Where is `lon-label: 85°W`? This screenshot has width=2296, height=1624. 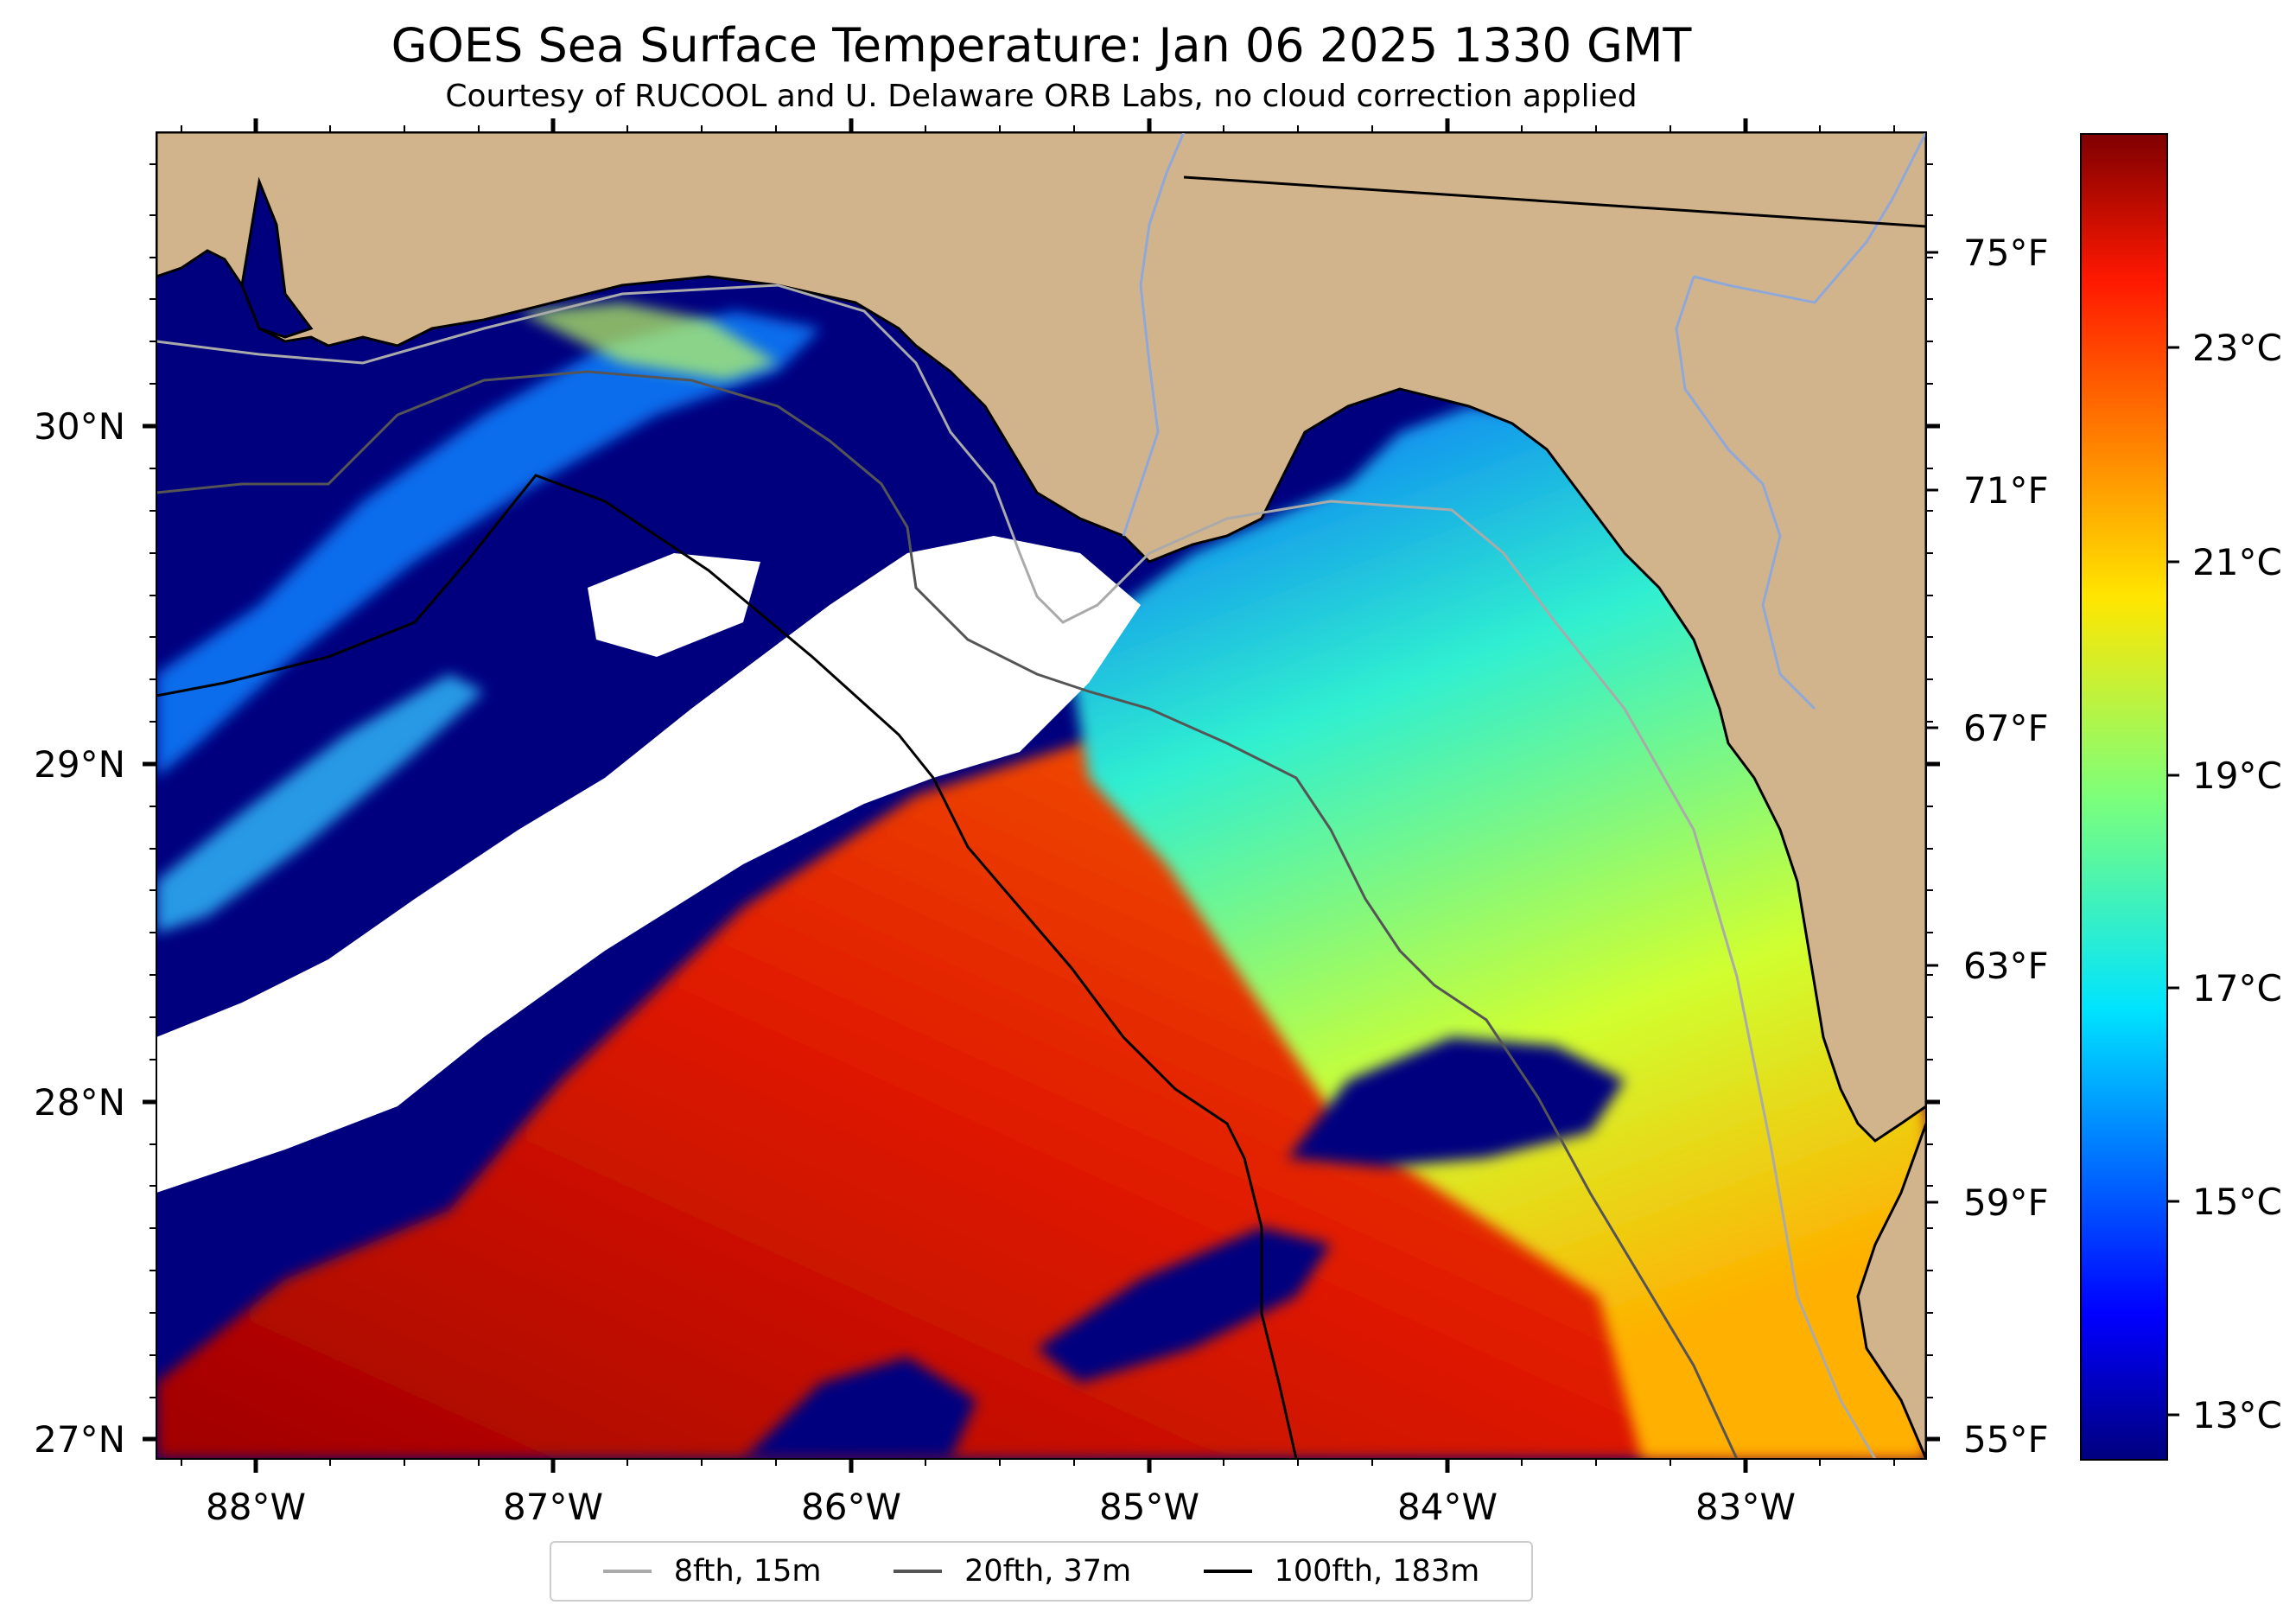 lon-label: 85°W is located at coordinates (1149, 1507).